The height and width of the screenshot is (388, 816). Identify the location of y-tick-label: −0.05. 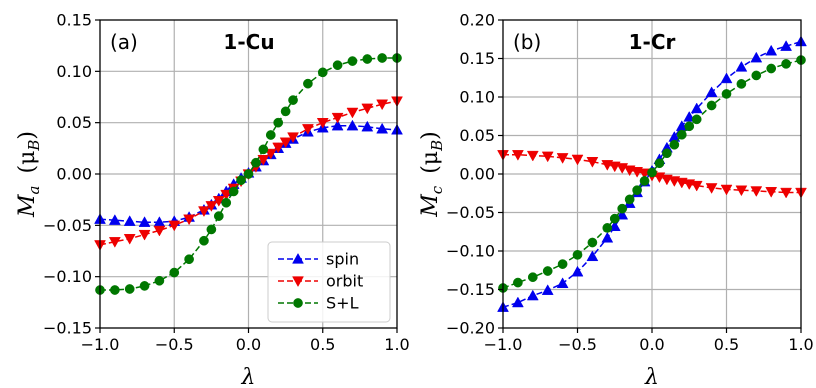
(470, 212).